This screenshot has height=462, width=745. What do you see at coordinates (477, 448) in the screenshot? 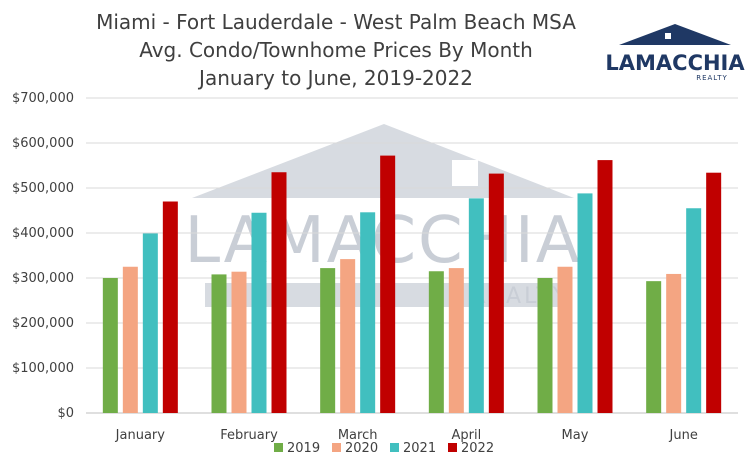
I see `legend-label-2022: 2022` at bounding box center [477, 448].